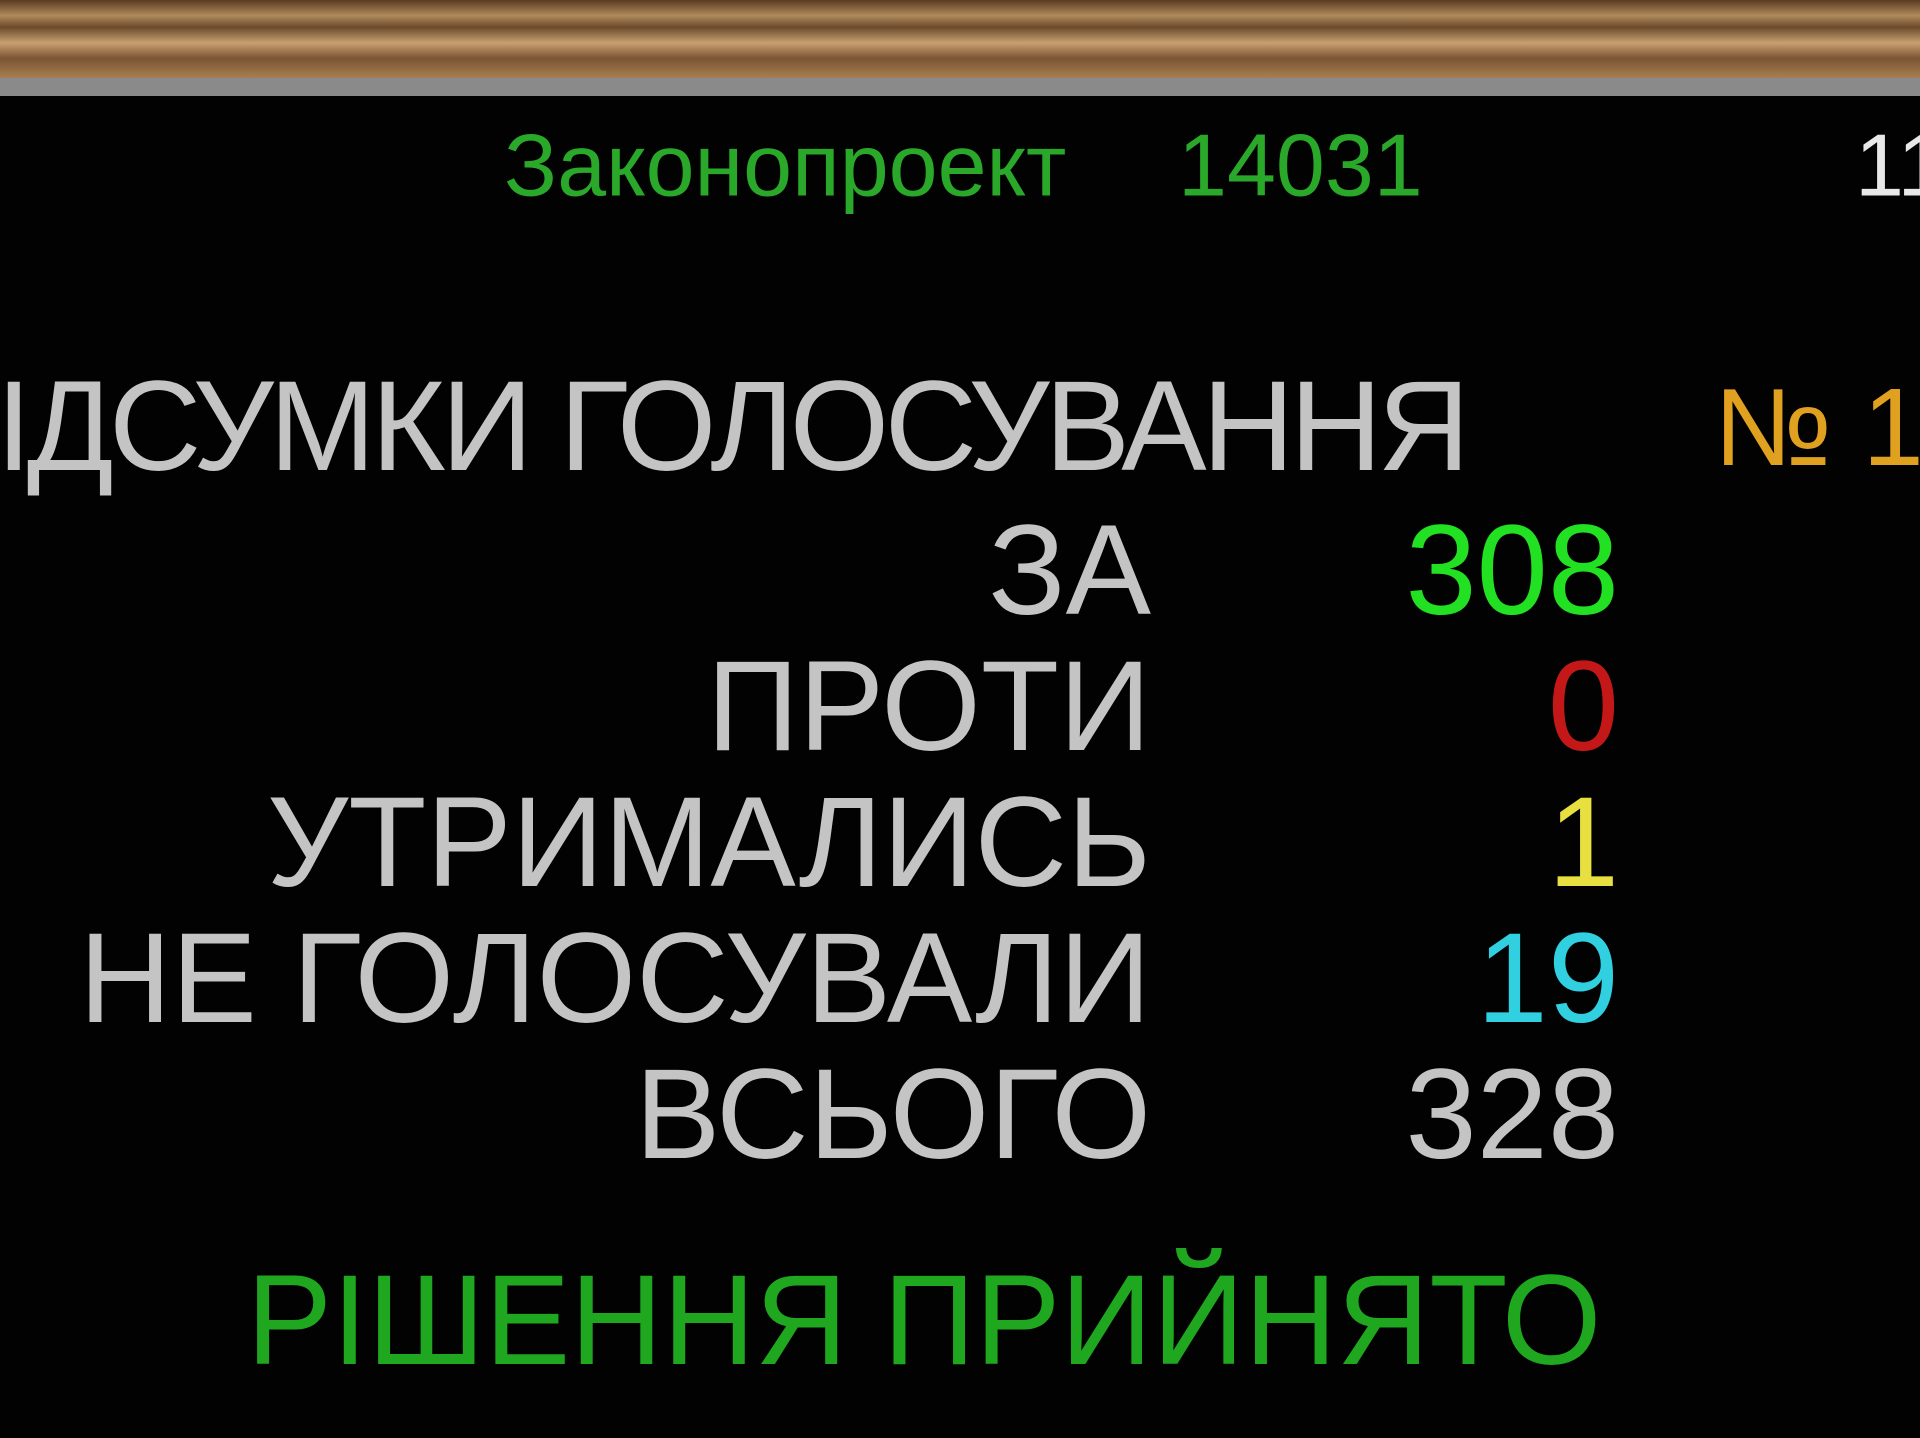  Describe the element at coordinates (1583, 706) in the screenshot. I see `row-value: 0` at that location.